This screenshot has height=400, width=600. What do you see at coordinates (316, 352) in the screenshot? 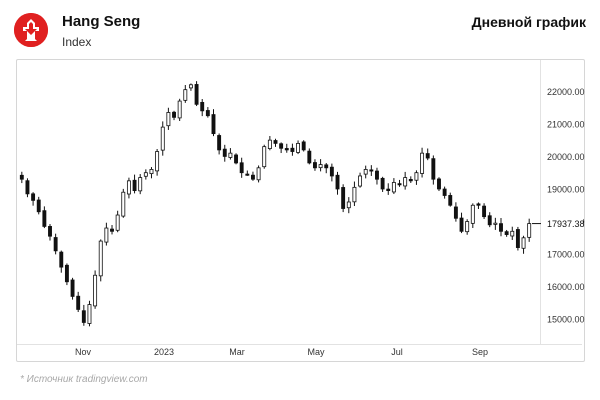
I see `x-tick-label: May` at bounding box center [316, 352].